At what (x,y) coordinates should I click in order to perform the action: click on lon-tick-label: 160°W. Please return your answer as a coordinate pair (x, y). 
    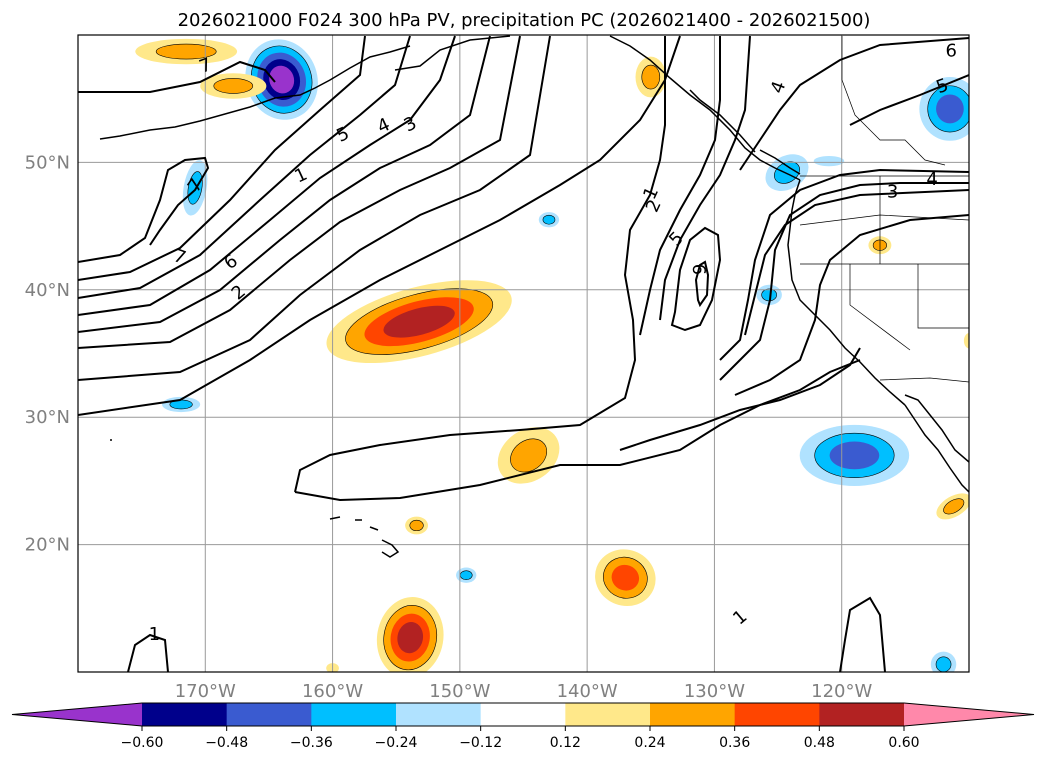
    Looking at the image, I should click on (332, 691).